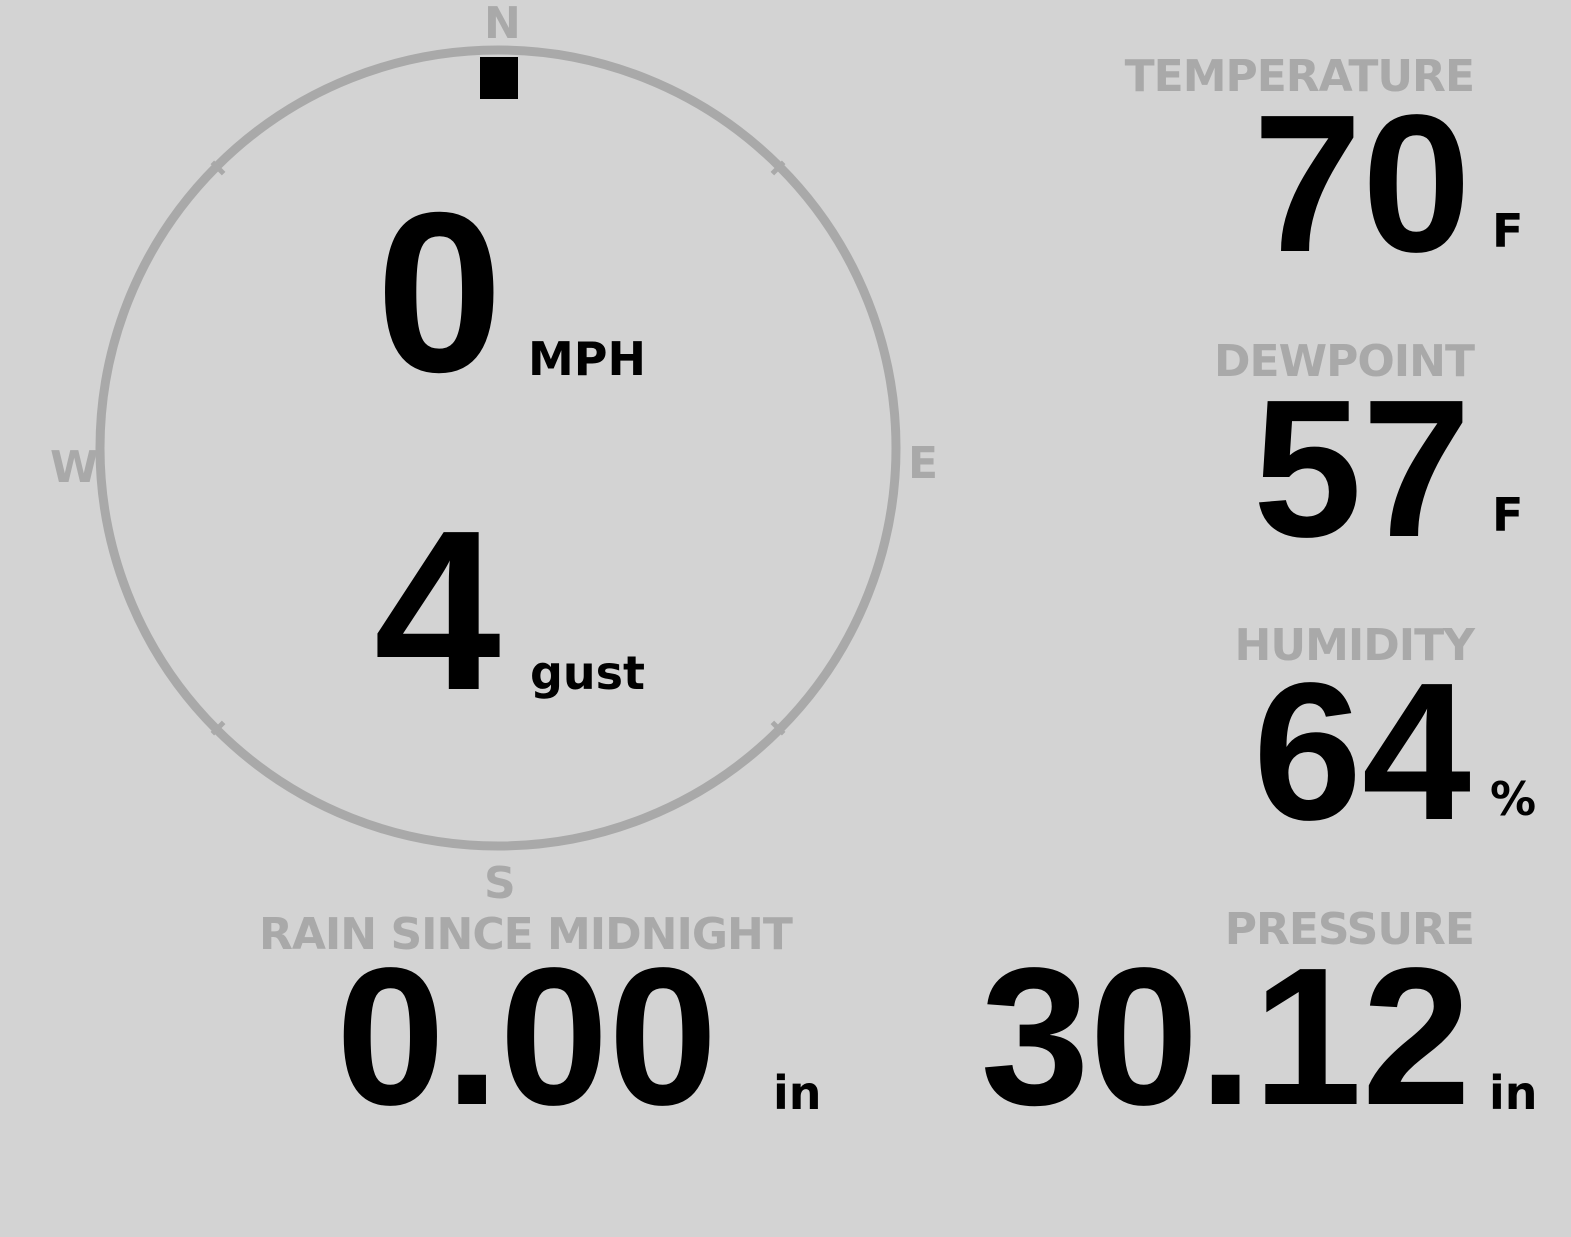 This screenshot has width=1571, height=1237. I want to click on humidity-unit: %, so click(1513, 799).